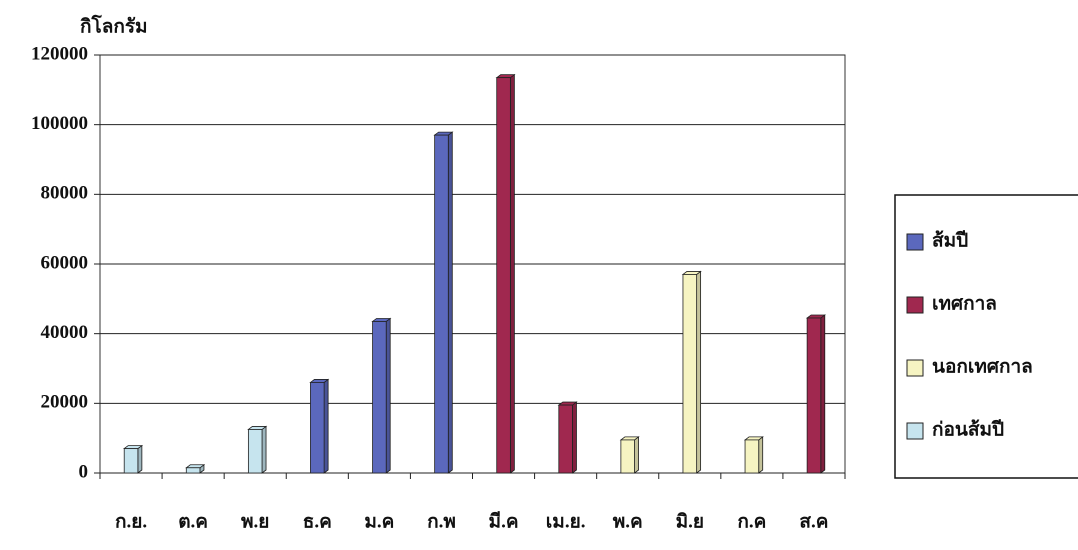 The image size is (1078, 550). What do you see at coordinates (65, 402) in the screenshot?
I see `y-tick-label: 20000` at bounding box center [65, 402].